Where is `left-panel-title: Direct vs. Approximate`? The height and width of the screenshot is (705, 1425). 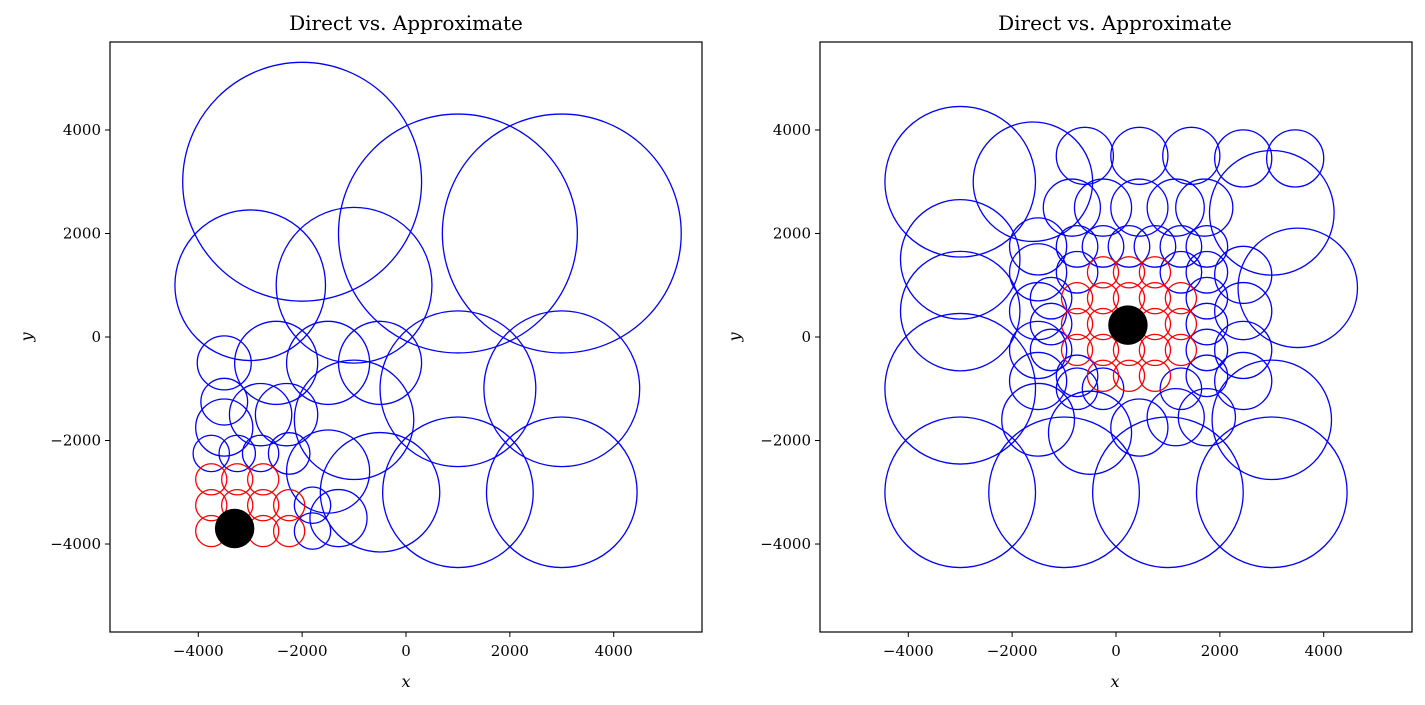 left-panel-title: Direct vs. Approximate is located at coordinates (406, 23).